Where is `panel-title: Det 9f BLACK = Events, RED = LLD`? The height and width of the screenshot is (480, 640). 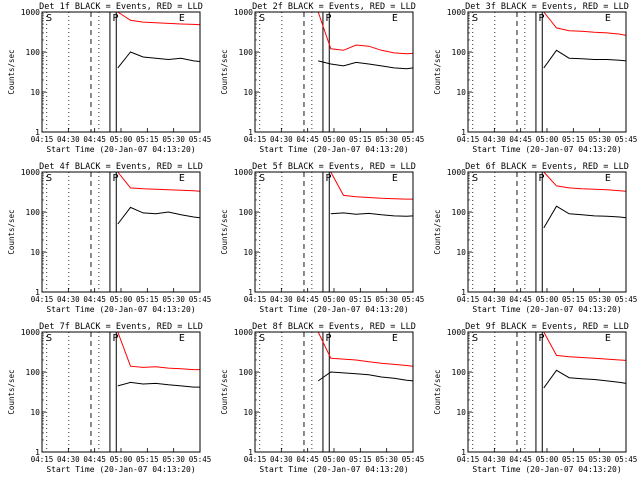
panel-title: Det 9f BLACK = Events, RED = LLD is located at coordinates (547, 327).